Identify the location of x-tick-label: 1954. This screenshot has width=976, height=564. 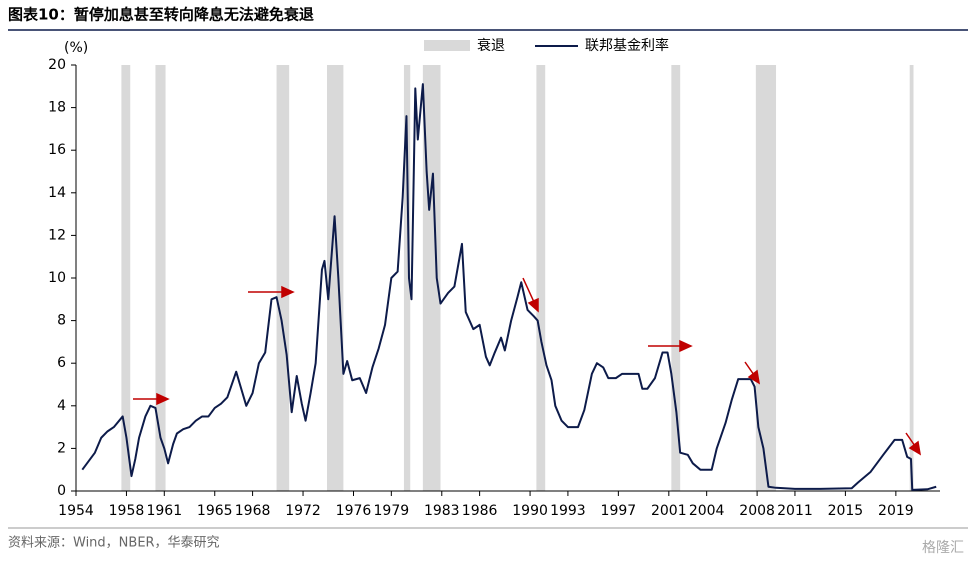
(76, 511).